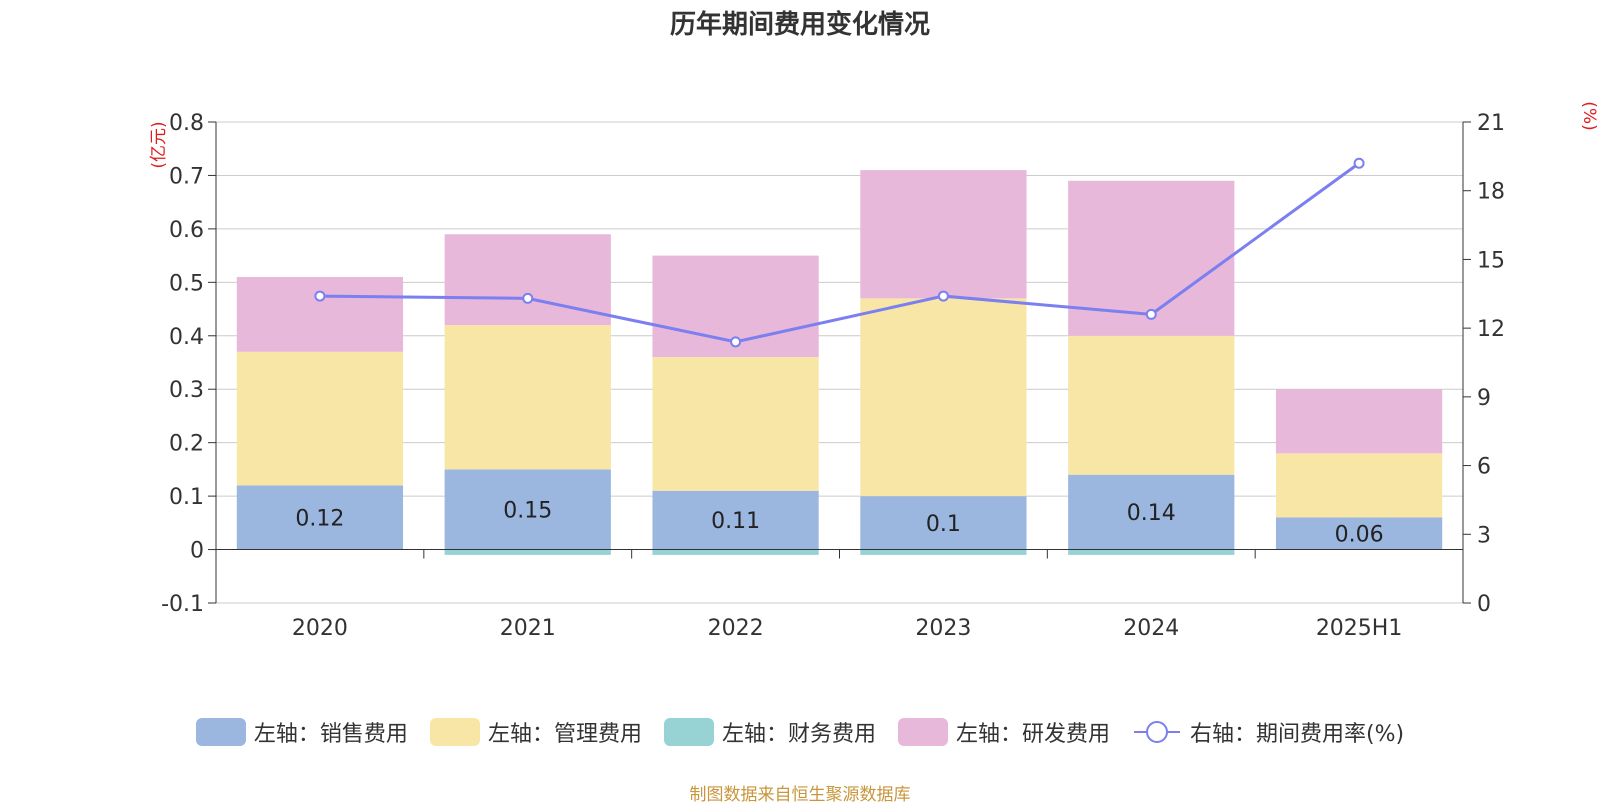 The image size is (1600, 805). I want to click on left-tick-label: 0, so click(197, 551).